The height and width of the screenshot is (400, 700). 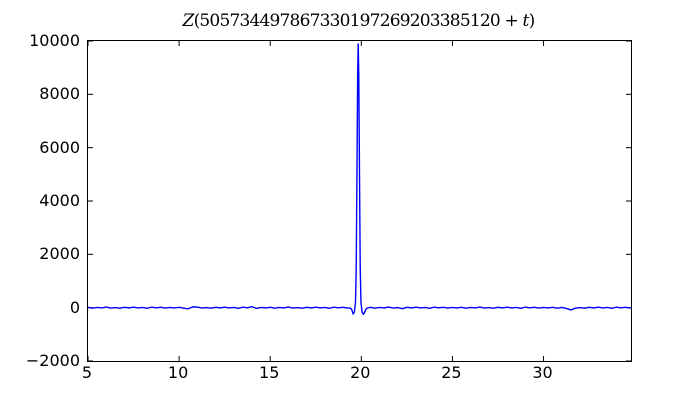 What do you see at coordinates (87, 372) in the screenshot?
I see `x-tick-label: 5` at bounding box center [87, 372].